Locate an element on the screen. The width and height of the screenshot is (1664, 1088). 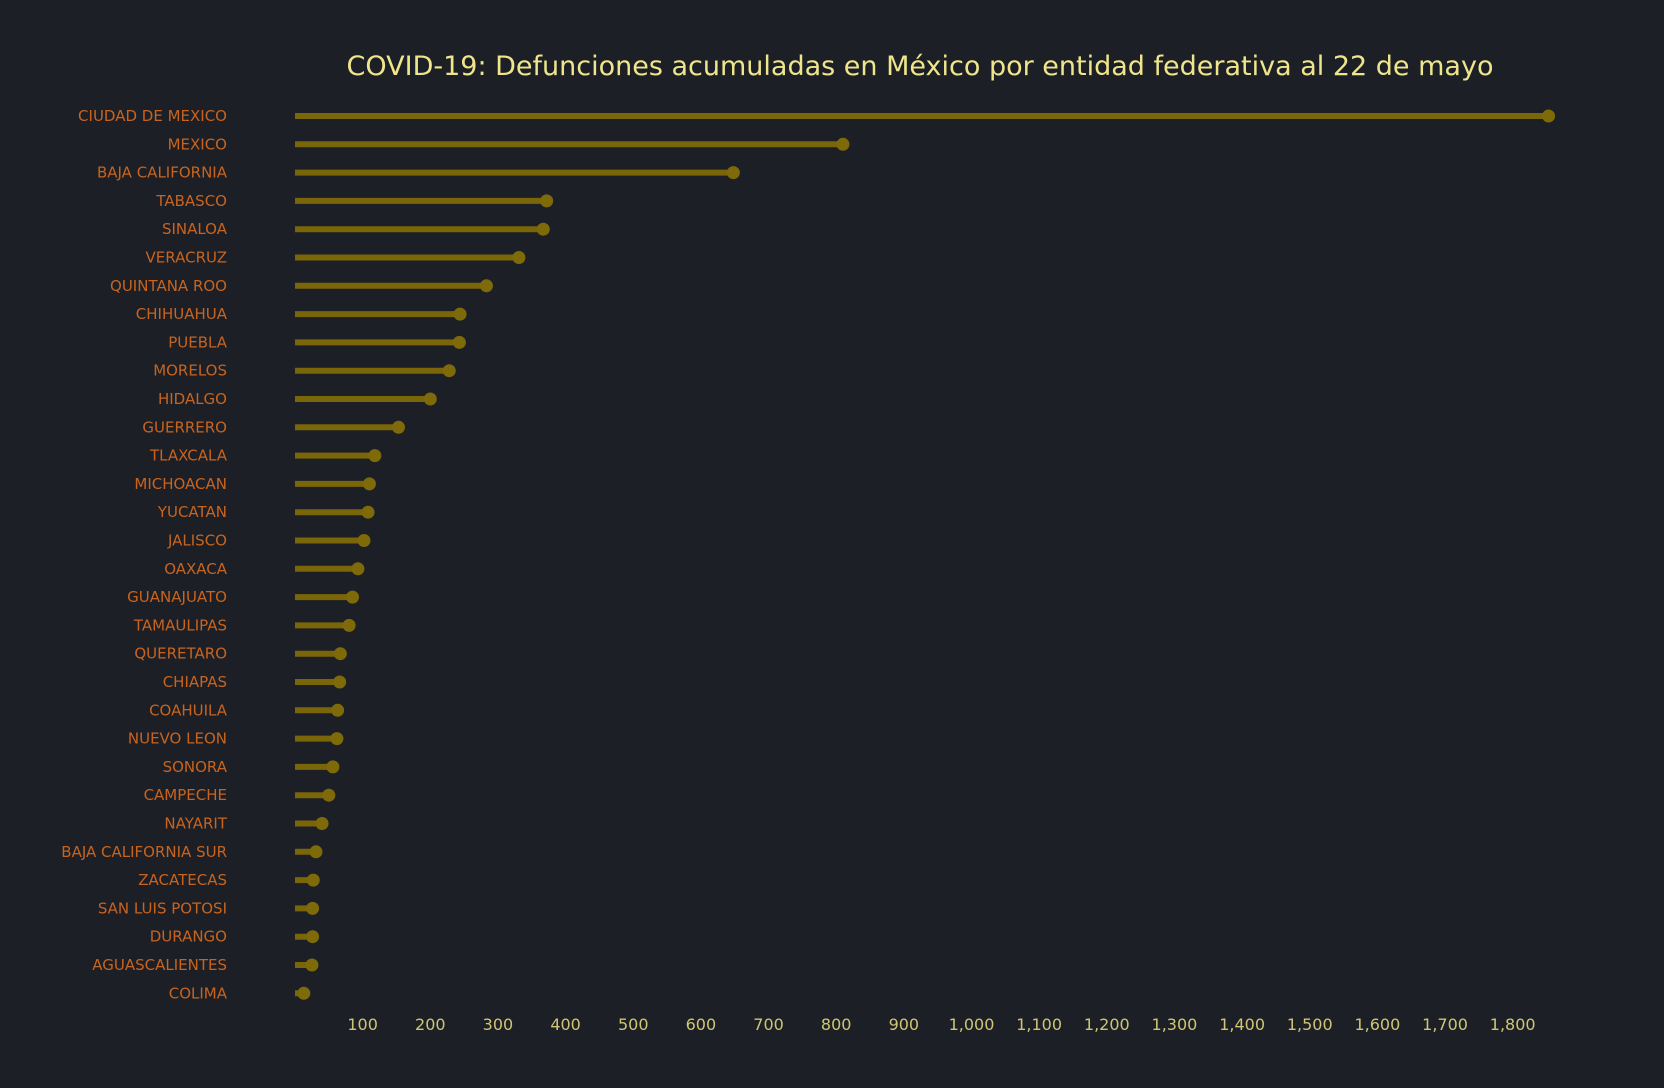
category-label: TAMAULIPAS is located at coordinates (180, 625).